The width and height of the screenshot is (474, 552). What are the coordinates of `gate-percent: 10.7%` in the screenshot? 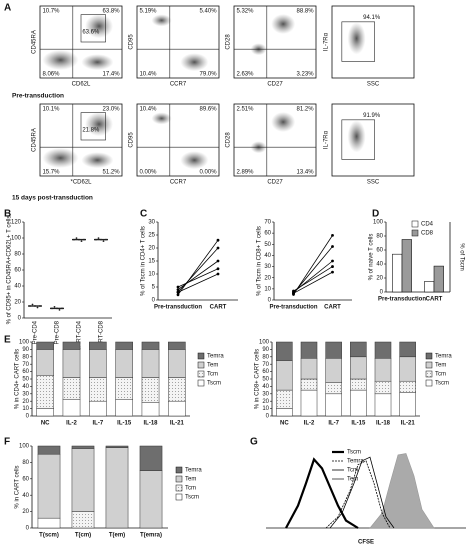 It's located at (51, 12).